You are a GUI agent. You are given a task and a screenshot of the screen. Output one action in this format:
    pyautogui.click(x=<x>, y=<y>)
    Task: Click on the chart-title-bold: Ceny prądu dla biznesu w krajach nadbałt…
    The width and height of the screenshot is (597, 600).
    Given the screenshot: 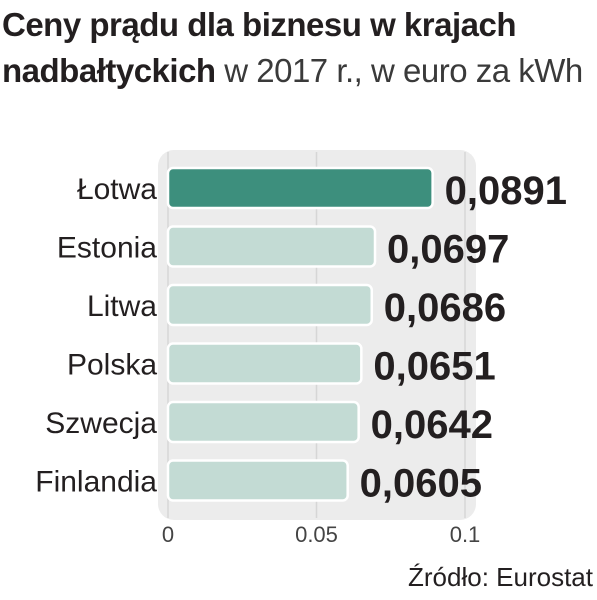 What is the action you would take?
    pyautogui.click(x=259, y=47)
    